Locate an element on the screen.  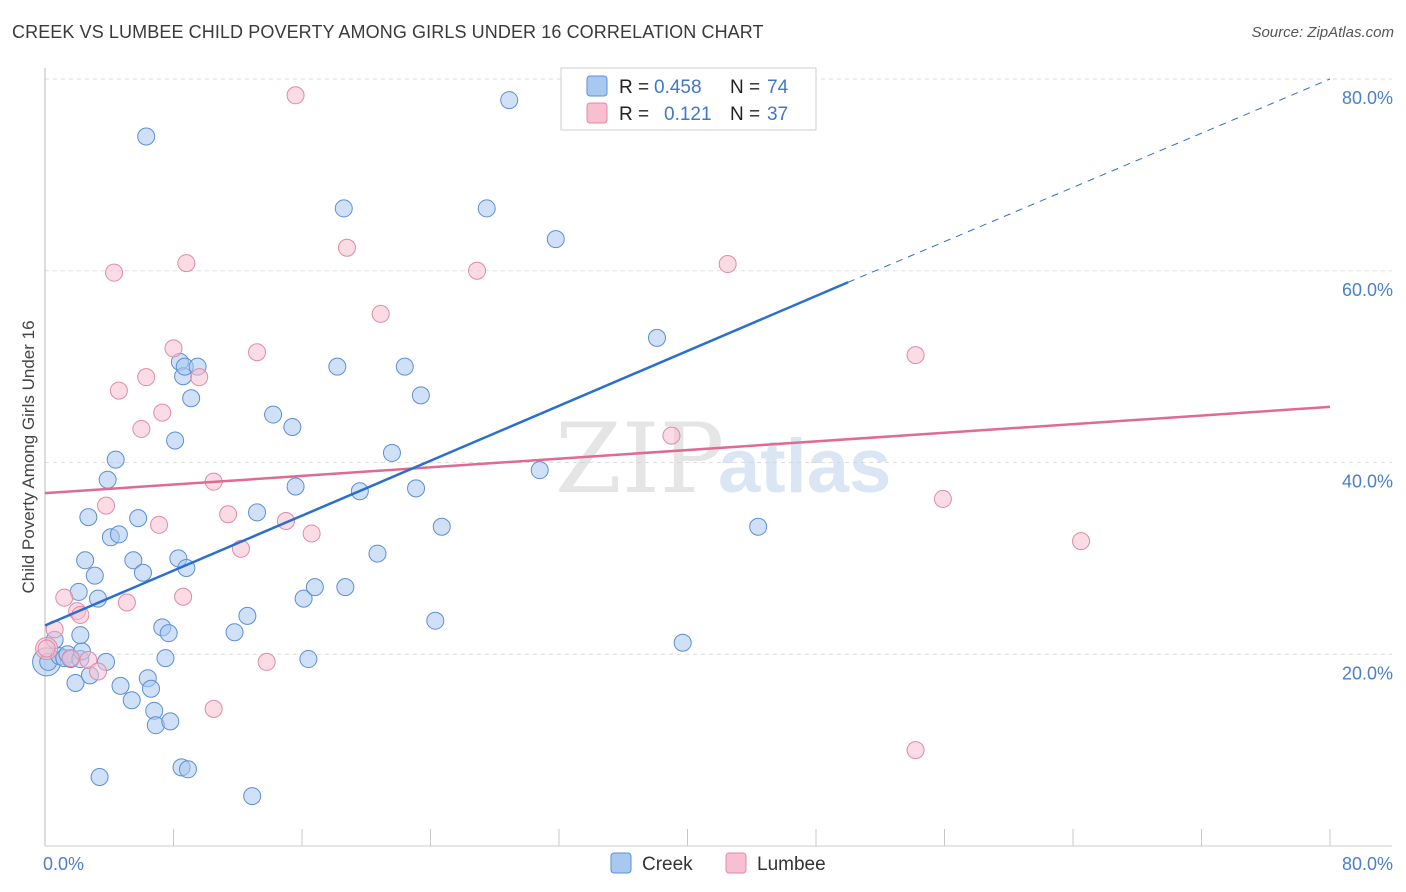
legend-creek-r-value: 0.458 is located at coordinates (678, 87).